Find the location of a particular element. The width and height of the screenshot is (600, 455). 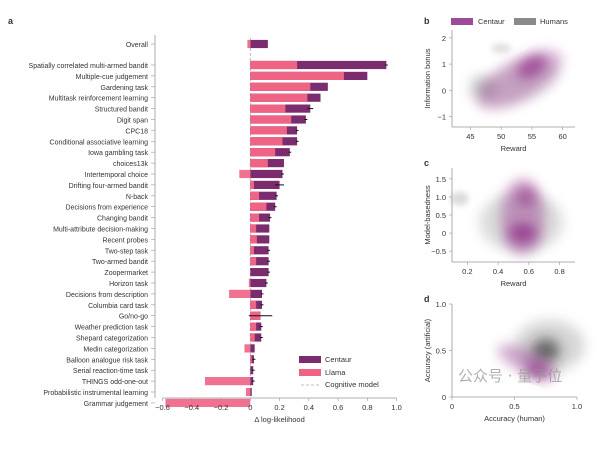

category-label: Conditional associative learning is located at coordinates (99, 142).